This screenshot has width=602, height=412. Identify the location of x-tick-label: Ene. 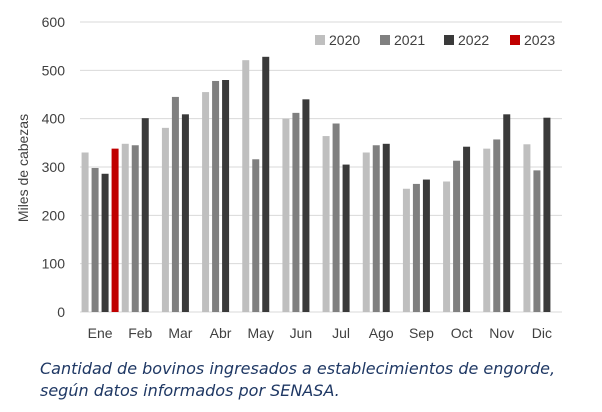
(100, 333).